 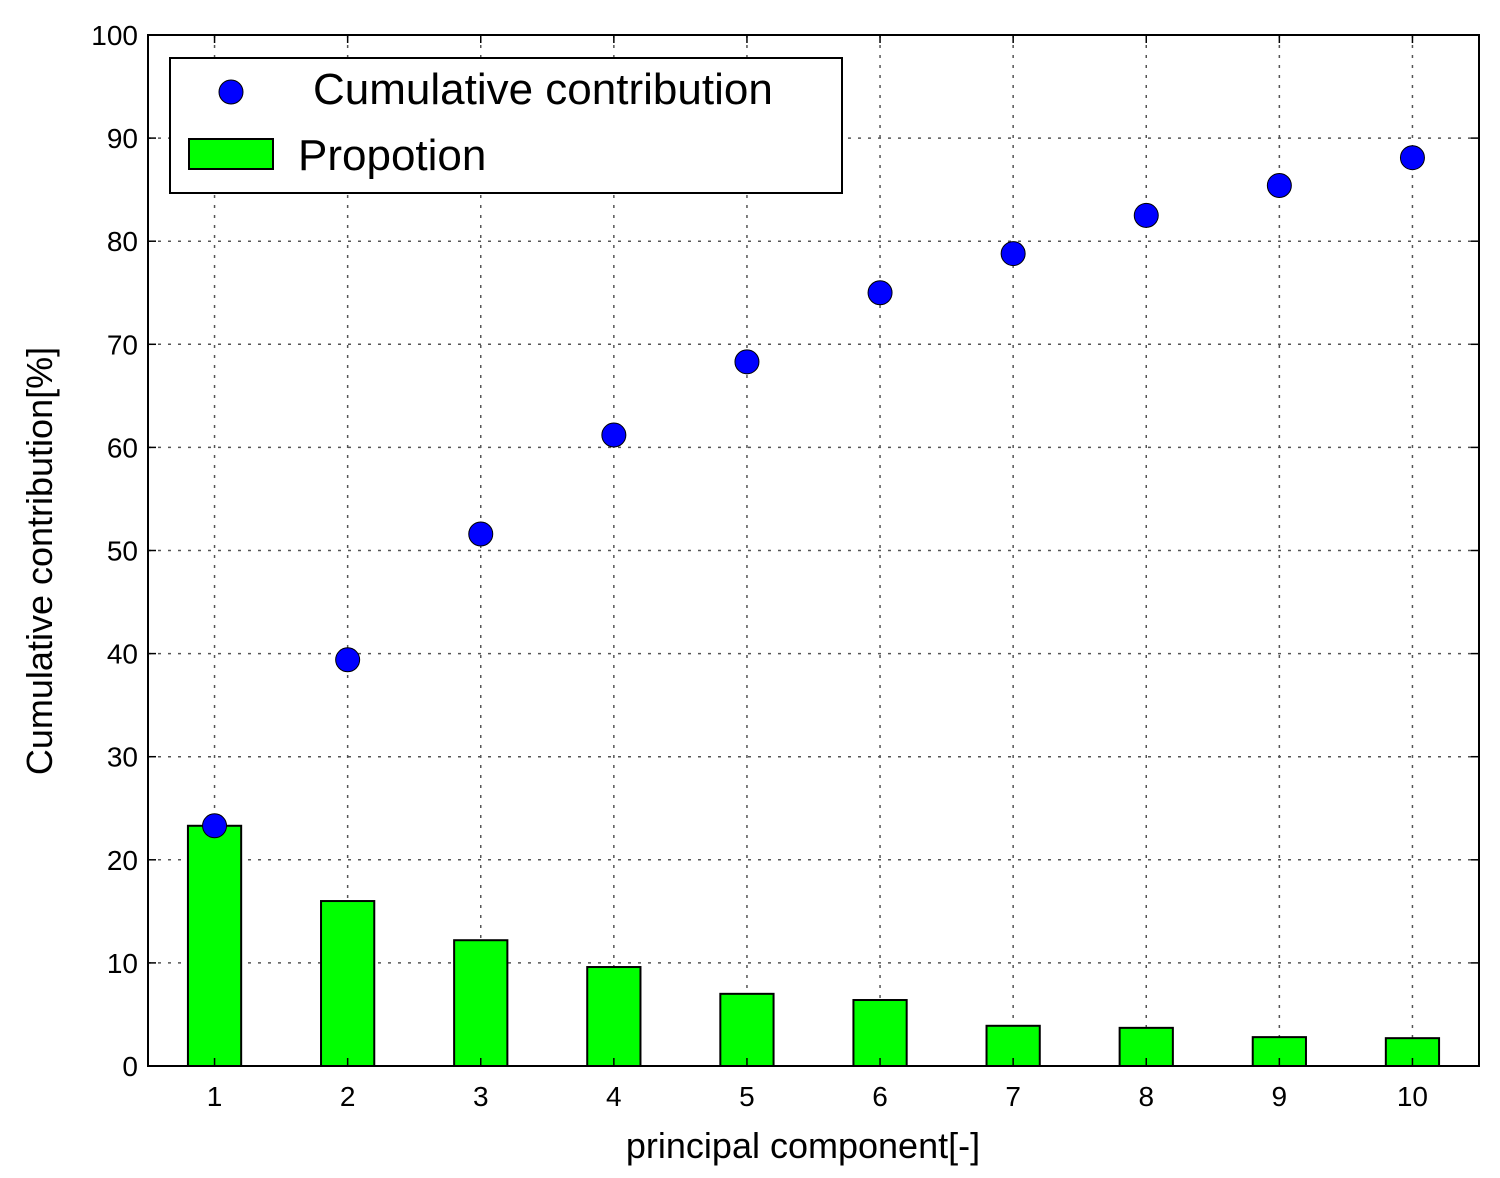 I want to click on y-tick-label-80: 80, so click(x=122, y=241).